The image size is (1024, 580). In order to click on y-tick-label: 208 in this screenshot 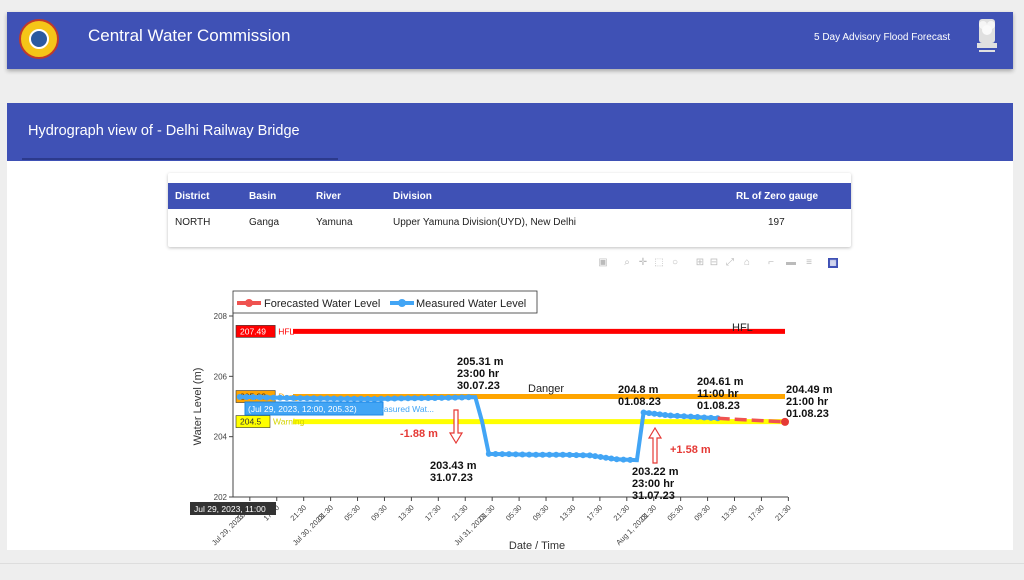, I will do `click(221, 316)`.